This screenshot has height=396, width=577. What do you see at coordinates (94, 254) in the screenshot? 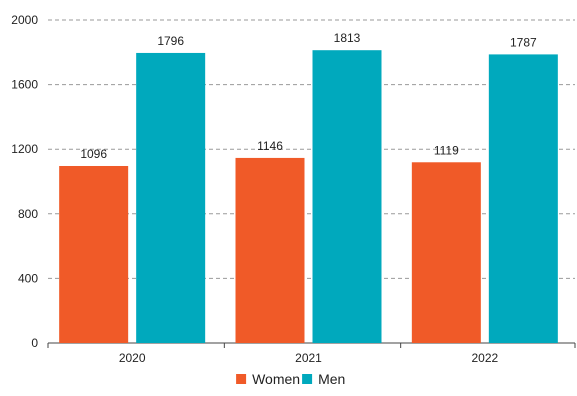
I see `bar-women-2020` at bounding box center [94, 254].